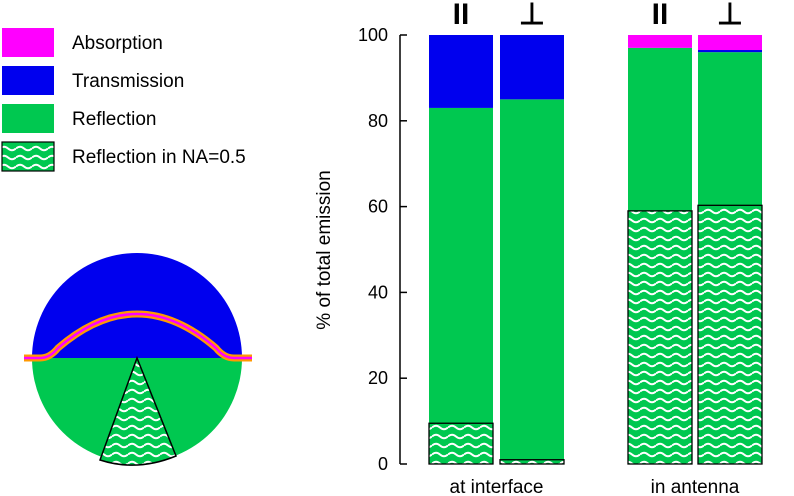 The width and height of the screenshot is (794, 496). I want to click on y-tick-label: 40, so click(378, 292).